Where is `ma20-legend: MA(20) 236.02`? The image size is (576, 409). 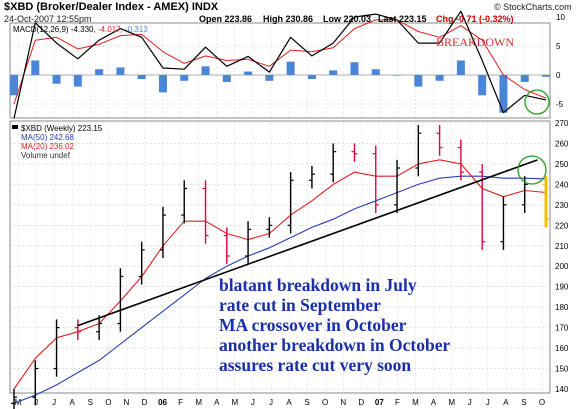
ma20-legend: MA(20) 236.02 is located at coordinates (47, 146).